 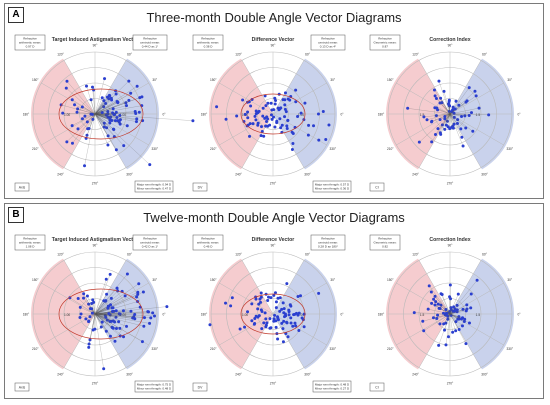 What do you see at coordinates (274, 246) in the screenshot?
I see `angle-tick-label: 90°` at bounding box center [274, 246].